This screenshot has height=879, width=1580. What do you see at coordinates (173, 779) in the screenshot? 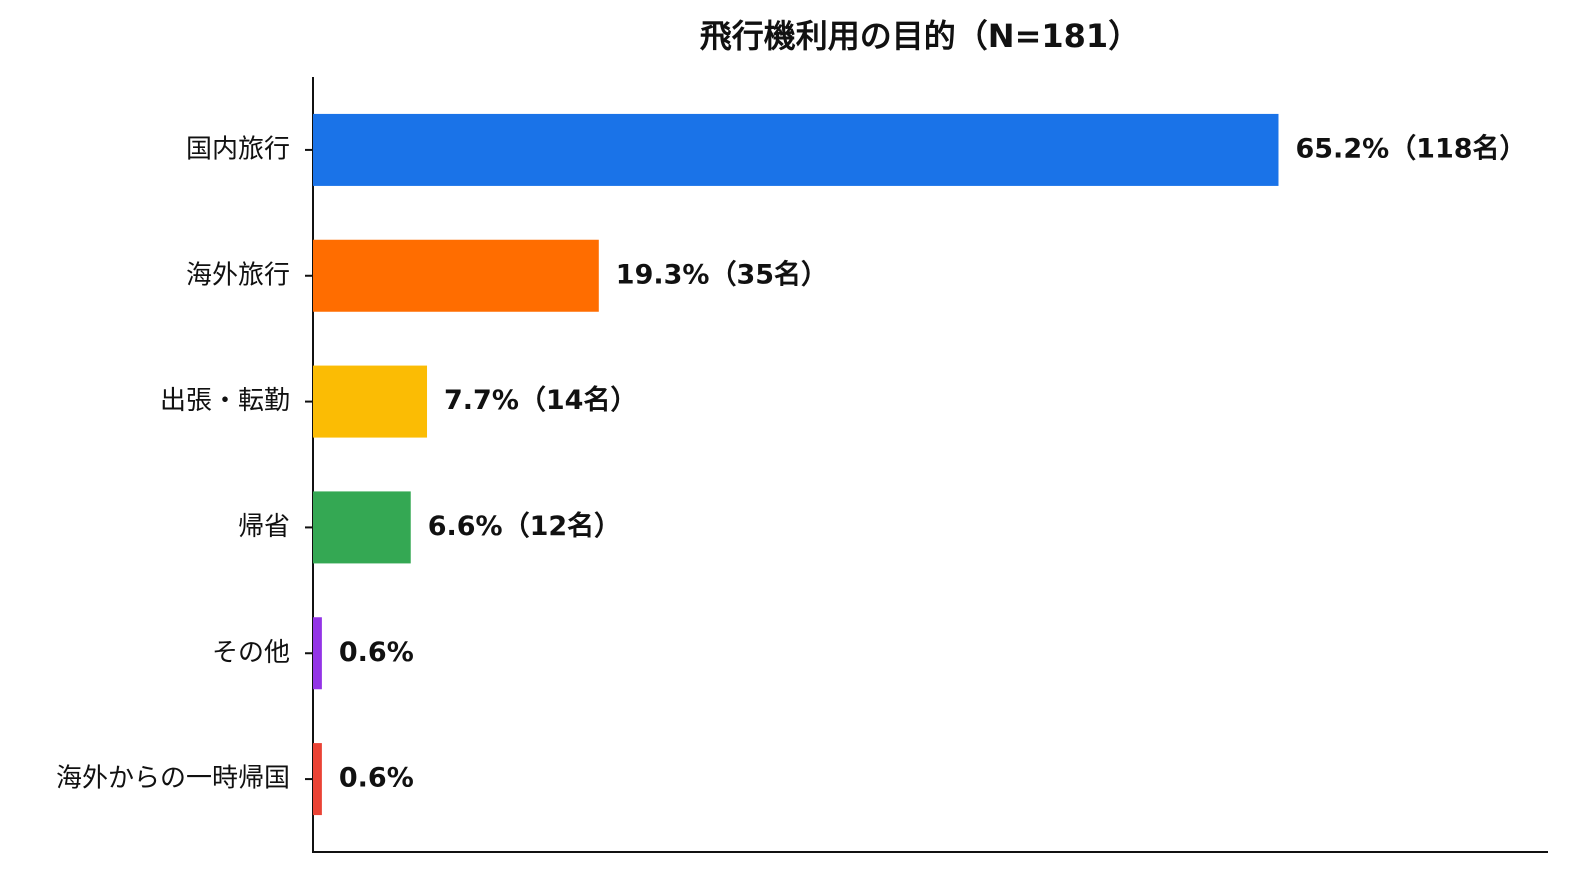
I see `y-tick-label: 海外からの一時帰国` at bounding box center [173, 779].